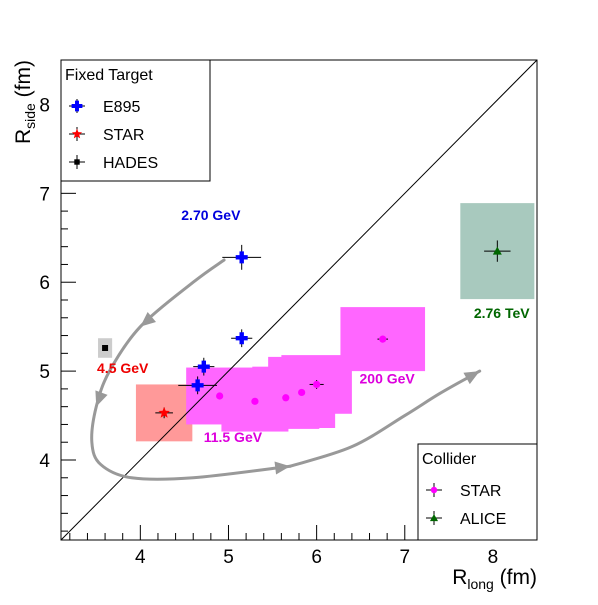  I want to click on annotation-label: 11.5 GeV, so click(233, 437).